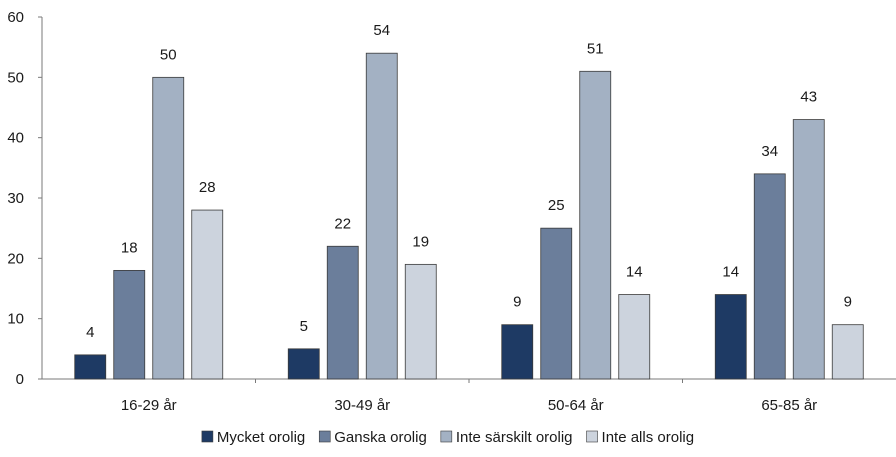  I want to click on data-label: 22, so click(342, 223).